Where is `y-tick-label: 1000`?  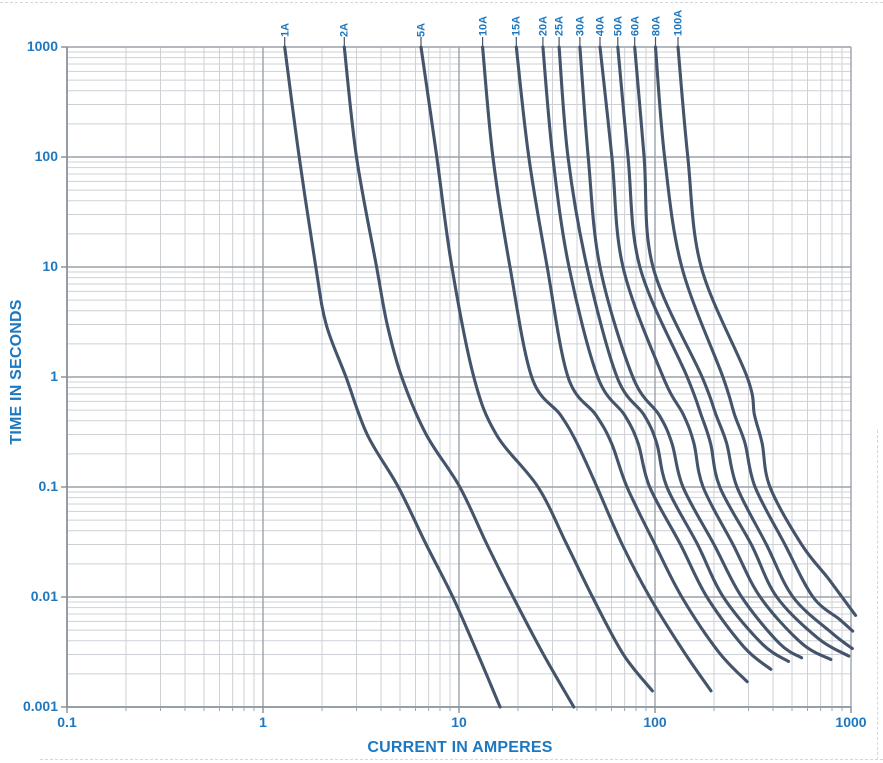
y-tick-label: 1000 is located at coordinates (42, 46).